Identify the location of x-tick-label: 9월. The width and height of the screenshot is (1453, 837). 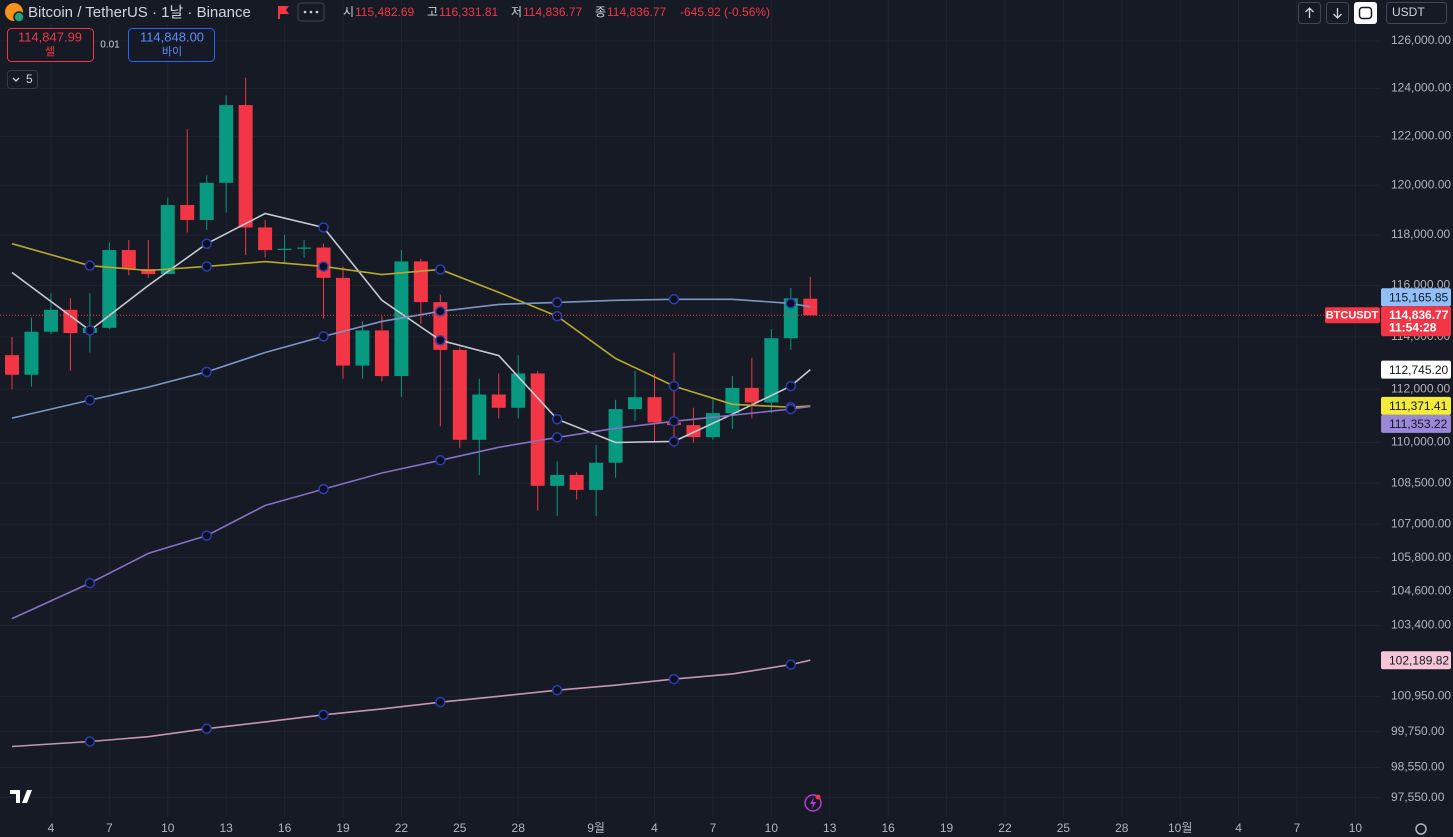
(596, 828).